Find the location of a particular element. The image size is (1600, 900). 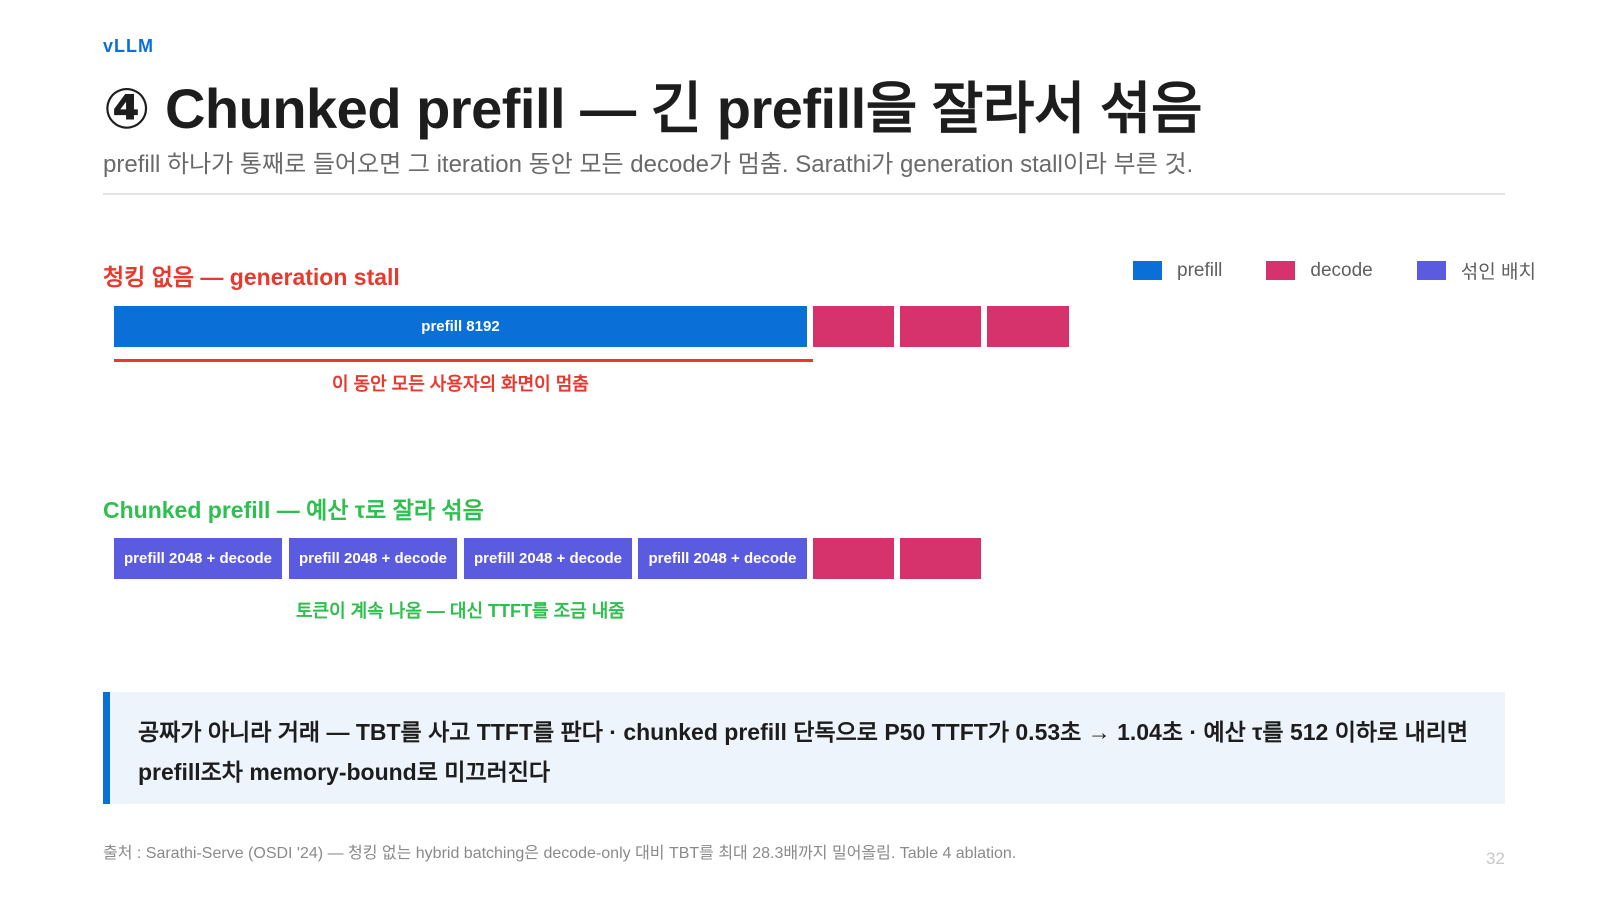

chunked-section-label: Chunked prefill — 예산 τ로 잘라 섞음 is located at coordinates (293, 510).